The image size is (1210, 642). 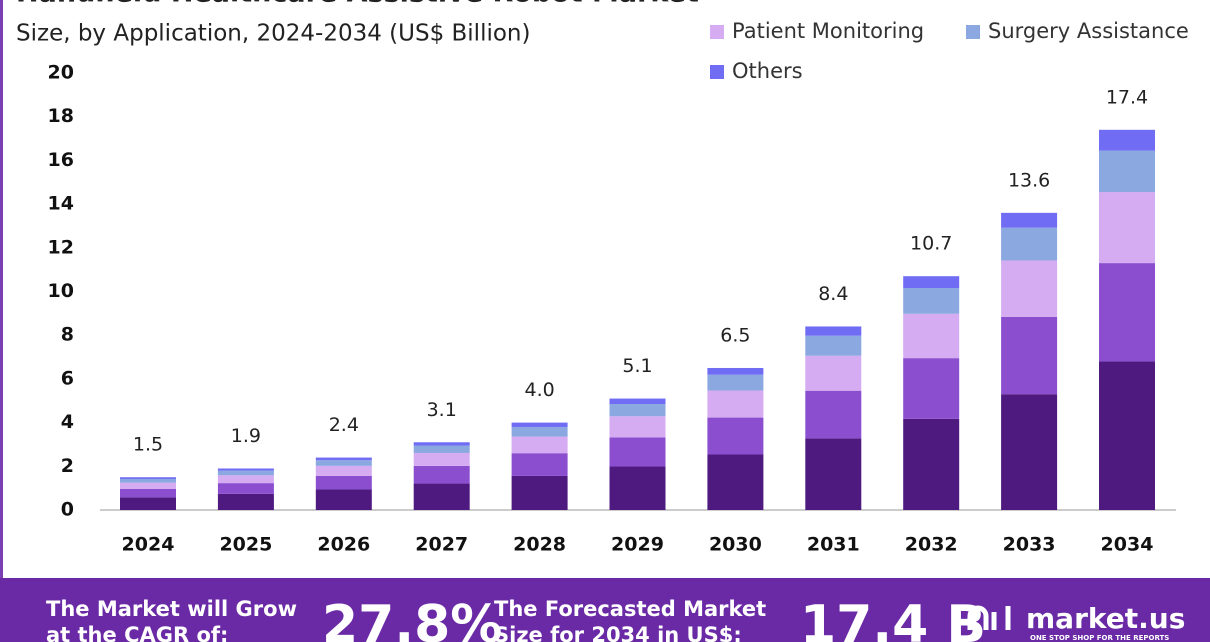 What do you see at coordinates (618, 632) in the screenshot?
I see `footer-forecast-line: Size for 2034 in US$:` at bounding box center [618, 632].